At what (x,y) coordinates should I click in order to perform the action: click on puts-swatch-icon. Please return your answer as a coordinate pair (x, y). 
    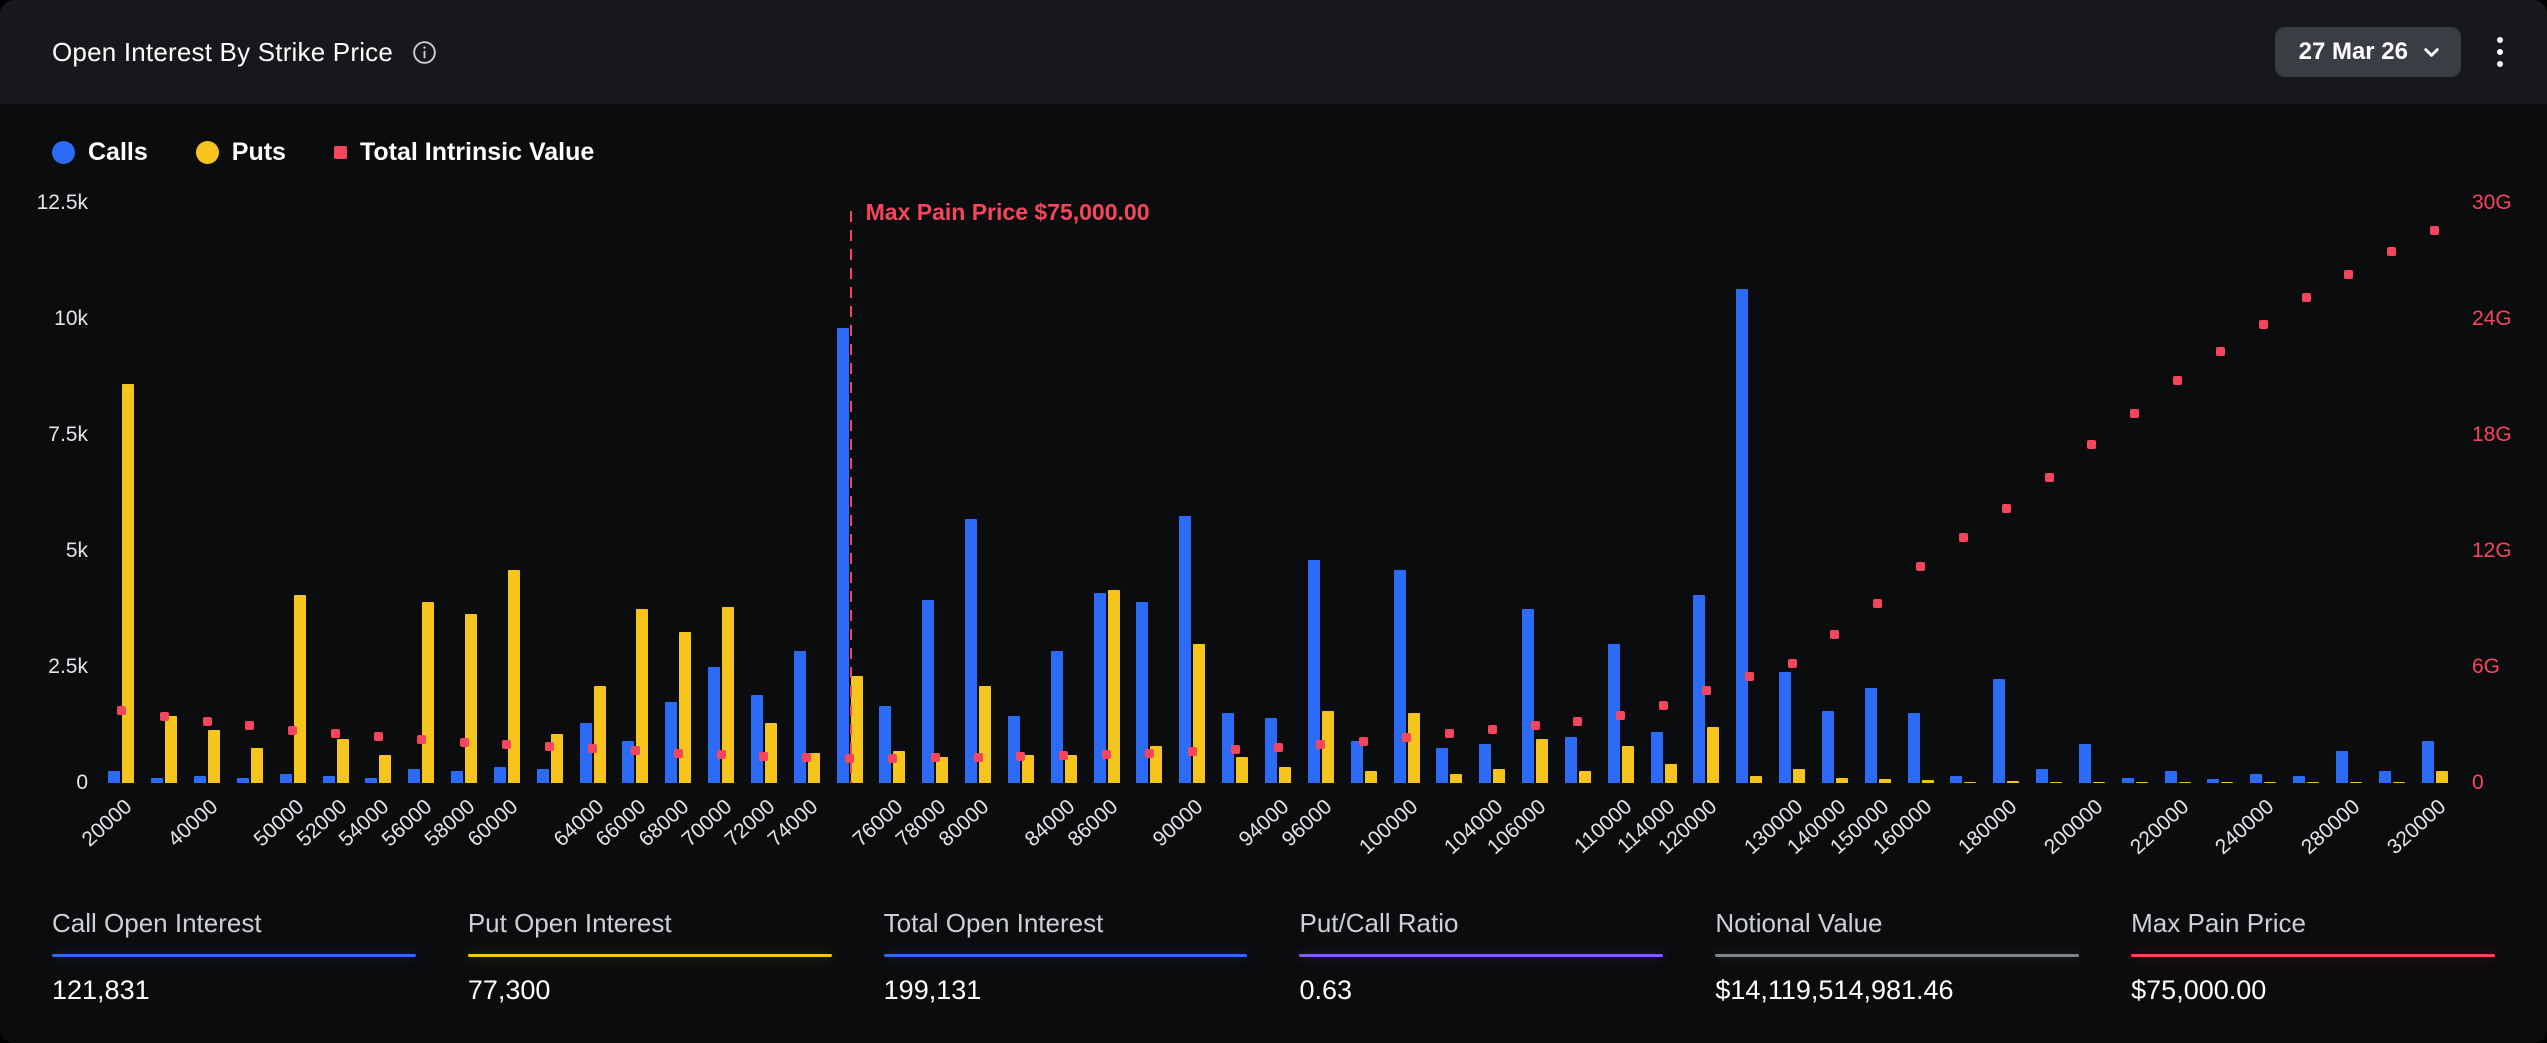
    Looking at the image, I should click on (207, 152).